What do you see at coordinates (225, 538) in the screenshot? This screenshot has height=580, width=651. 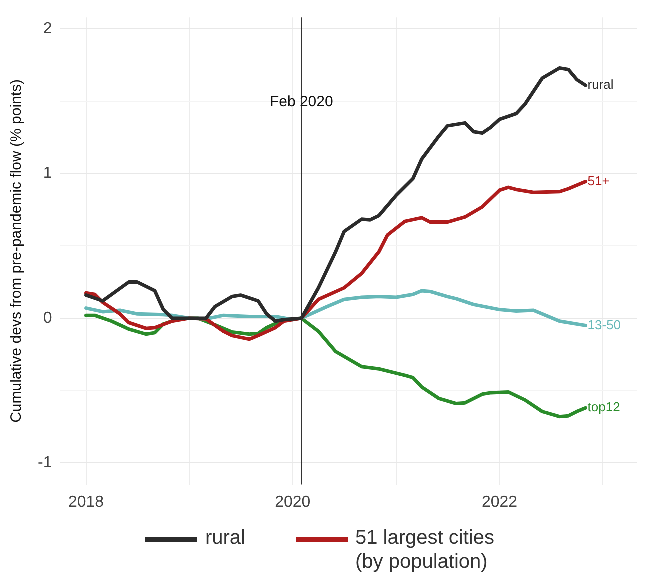 I see `legend-label: rural` at bounding box center [225, 538].